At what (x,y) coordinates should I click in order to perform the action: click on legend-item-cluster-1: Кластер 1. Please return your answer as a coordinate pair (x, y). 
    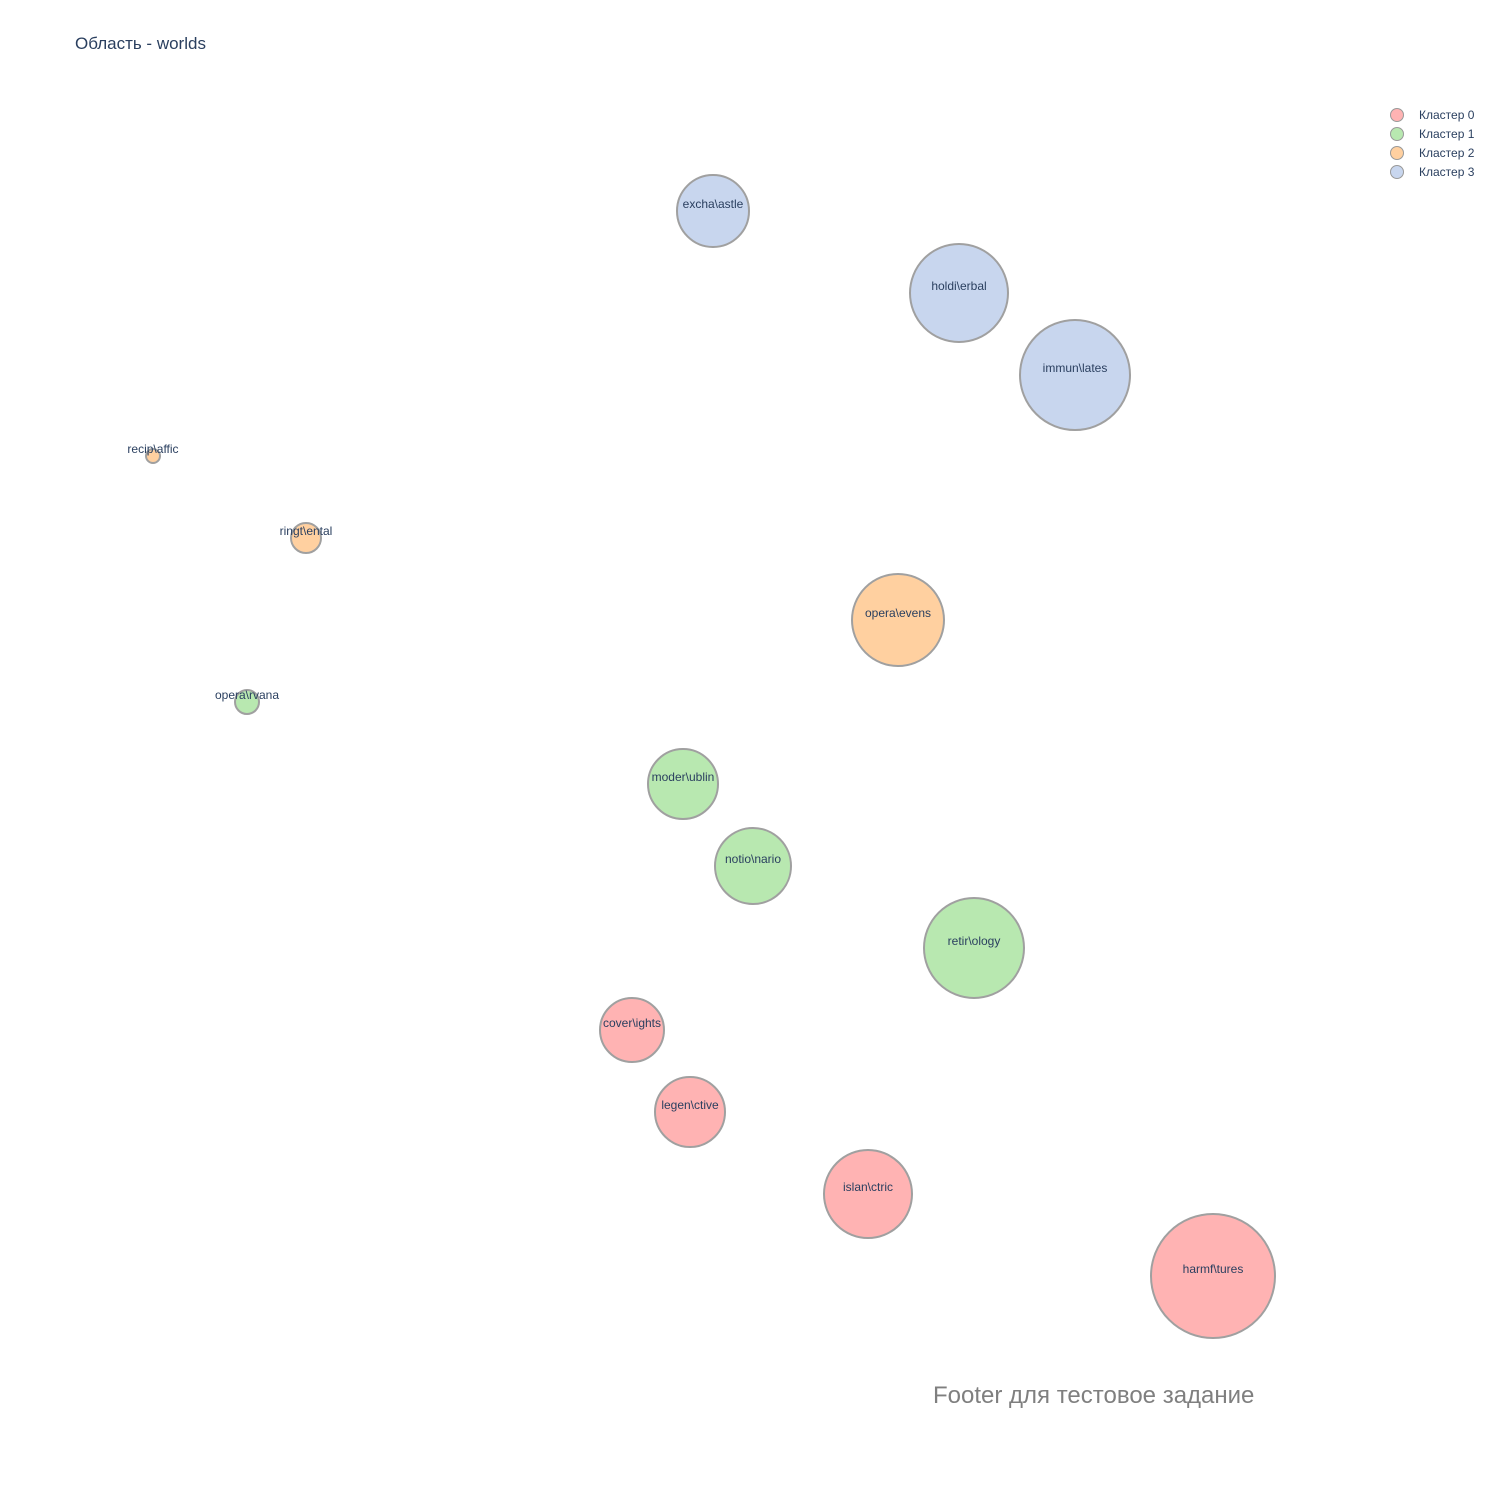
    Looking at the image, I should click on (1432, 133).